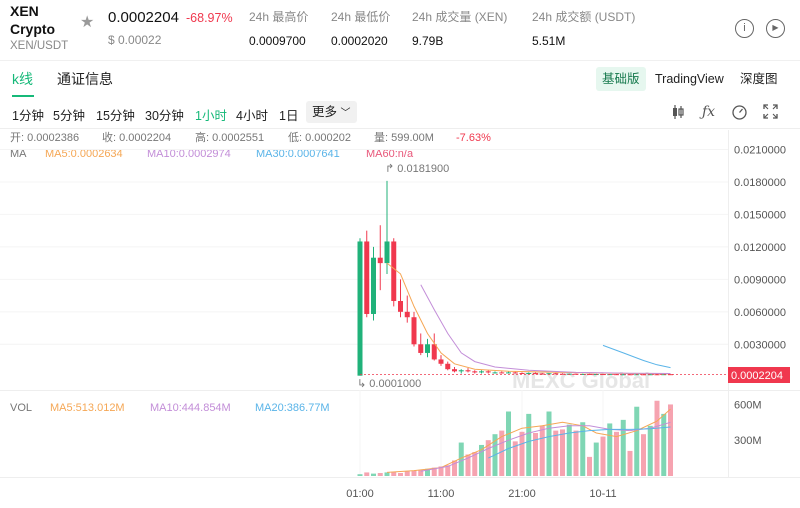 This screenshot has height=508, width=800. I want to click on volume-tick-label: 600M, so click(748, 405).